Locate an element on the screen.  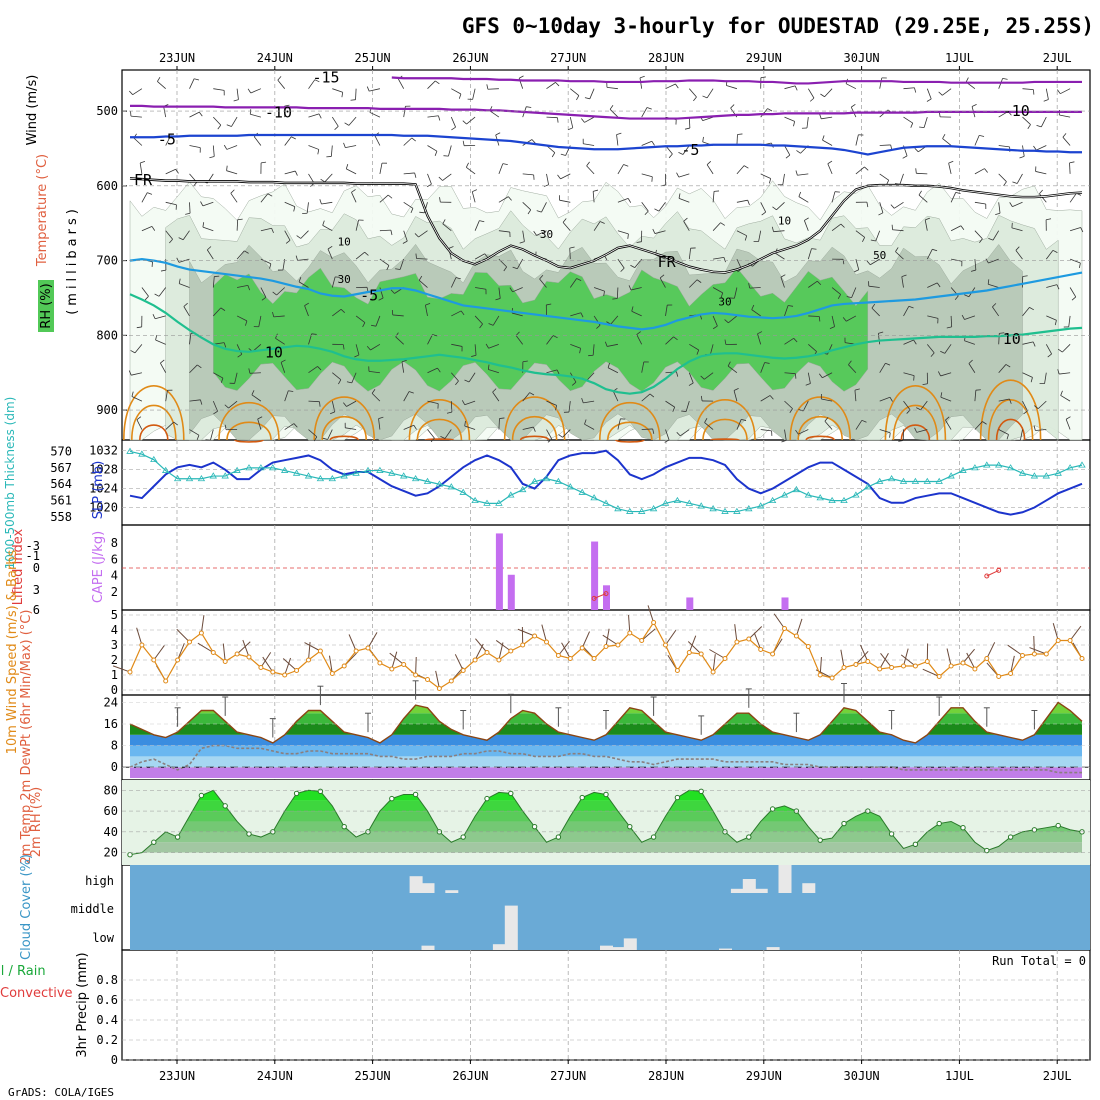
isotherm-label: FR is located at coordinates (667, 262).